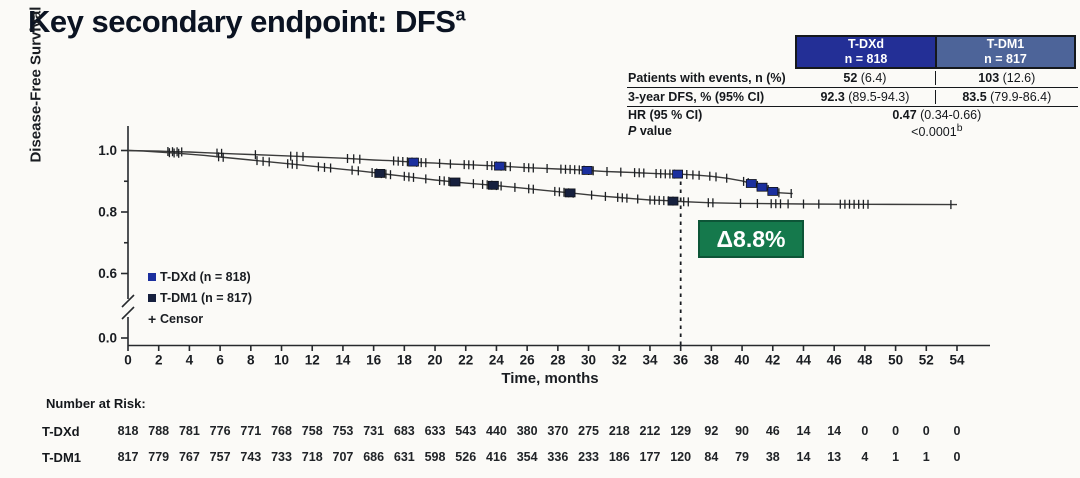 The image size is (1080, 478). Describe the element at coordinates (107, 338) in the screenshot. I see `y-tick-label: 0.0` at that location.